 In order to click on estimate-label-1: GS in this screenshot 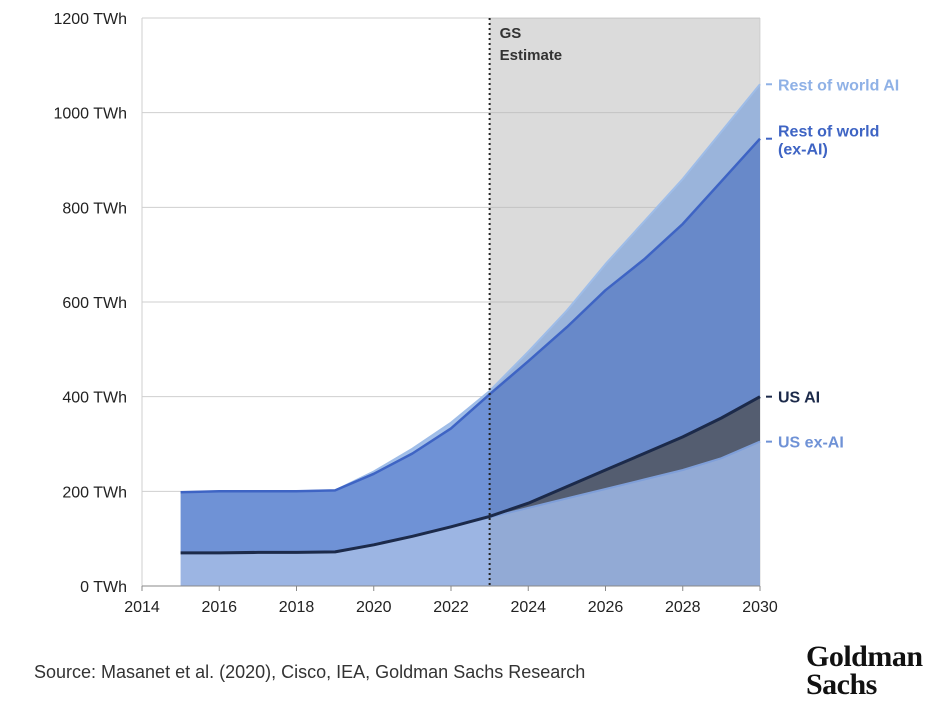, I will do `click(511, 33)`.